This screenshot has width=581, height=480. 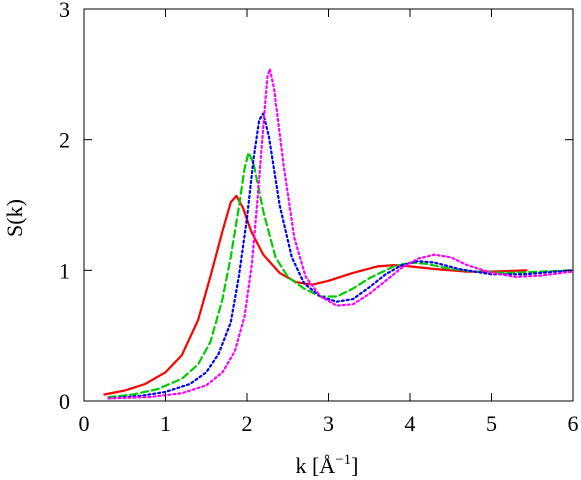 What do you see at coordinates (64, 270) in the screenshot?
I see `y-tick-label: 1` at bounding box center [64, 270].